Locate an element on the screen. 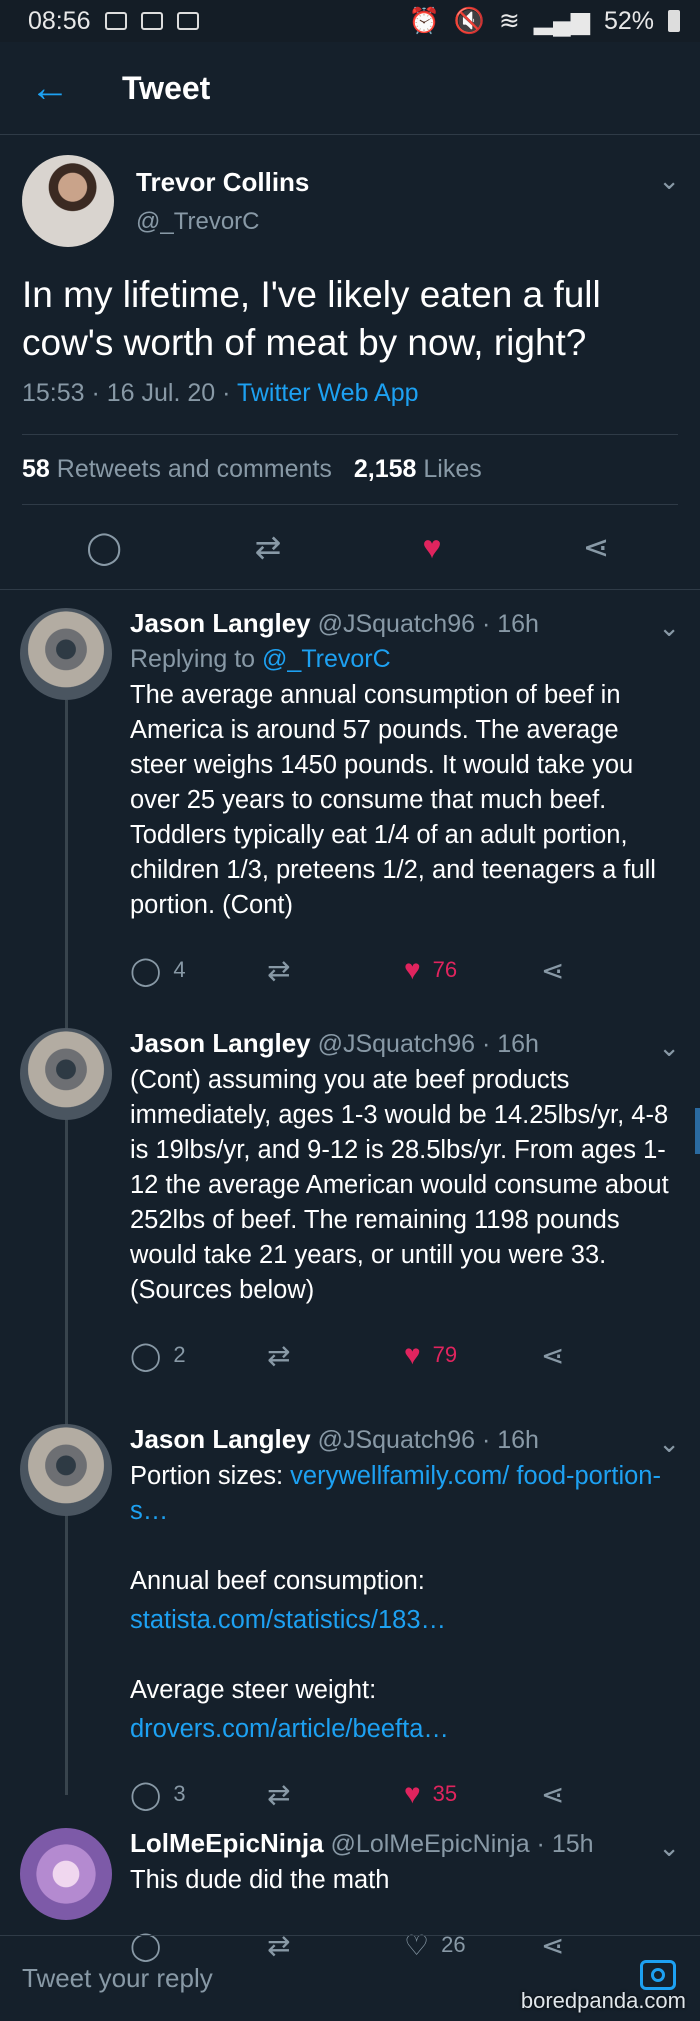 Image resolution: width=700 pixels, height=2021 pixels. watermark: boredpanda.com is located at coordinates (603, 2000).